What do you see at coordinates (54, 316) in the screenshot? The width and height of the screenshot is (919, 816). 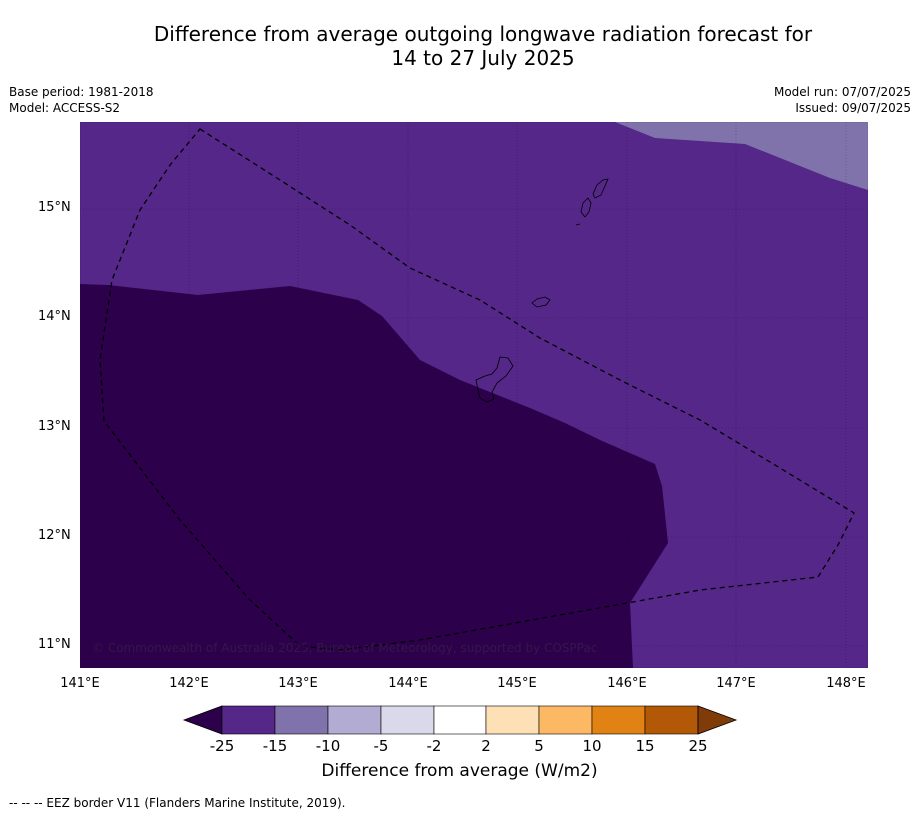 I see `lat-label-14: 14°N` at bounding box center [54, 316].